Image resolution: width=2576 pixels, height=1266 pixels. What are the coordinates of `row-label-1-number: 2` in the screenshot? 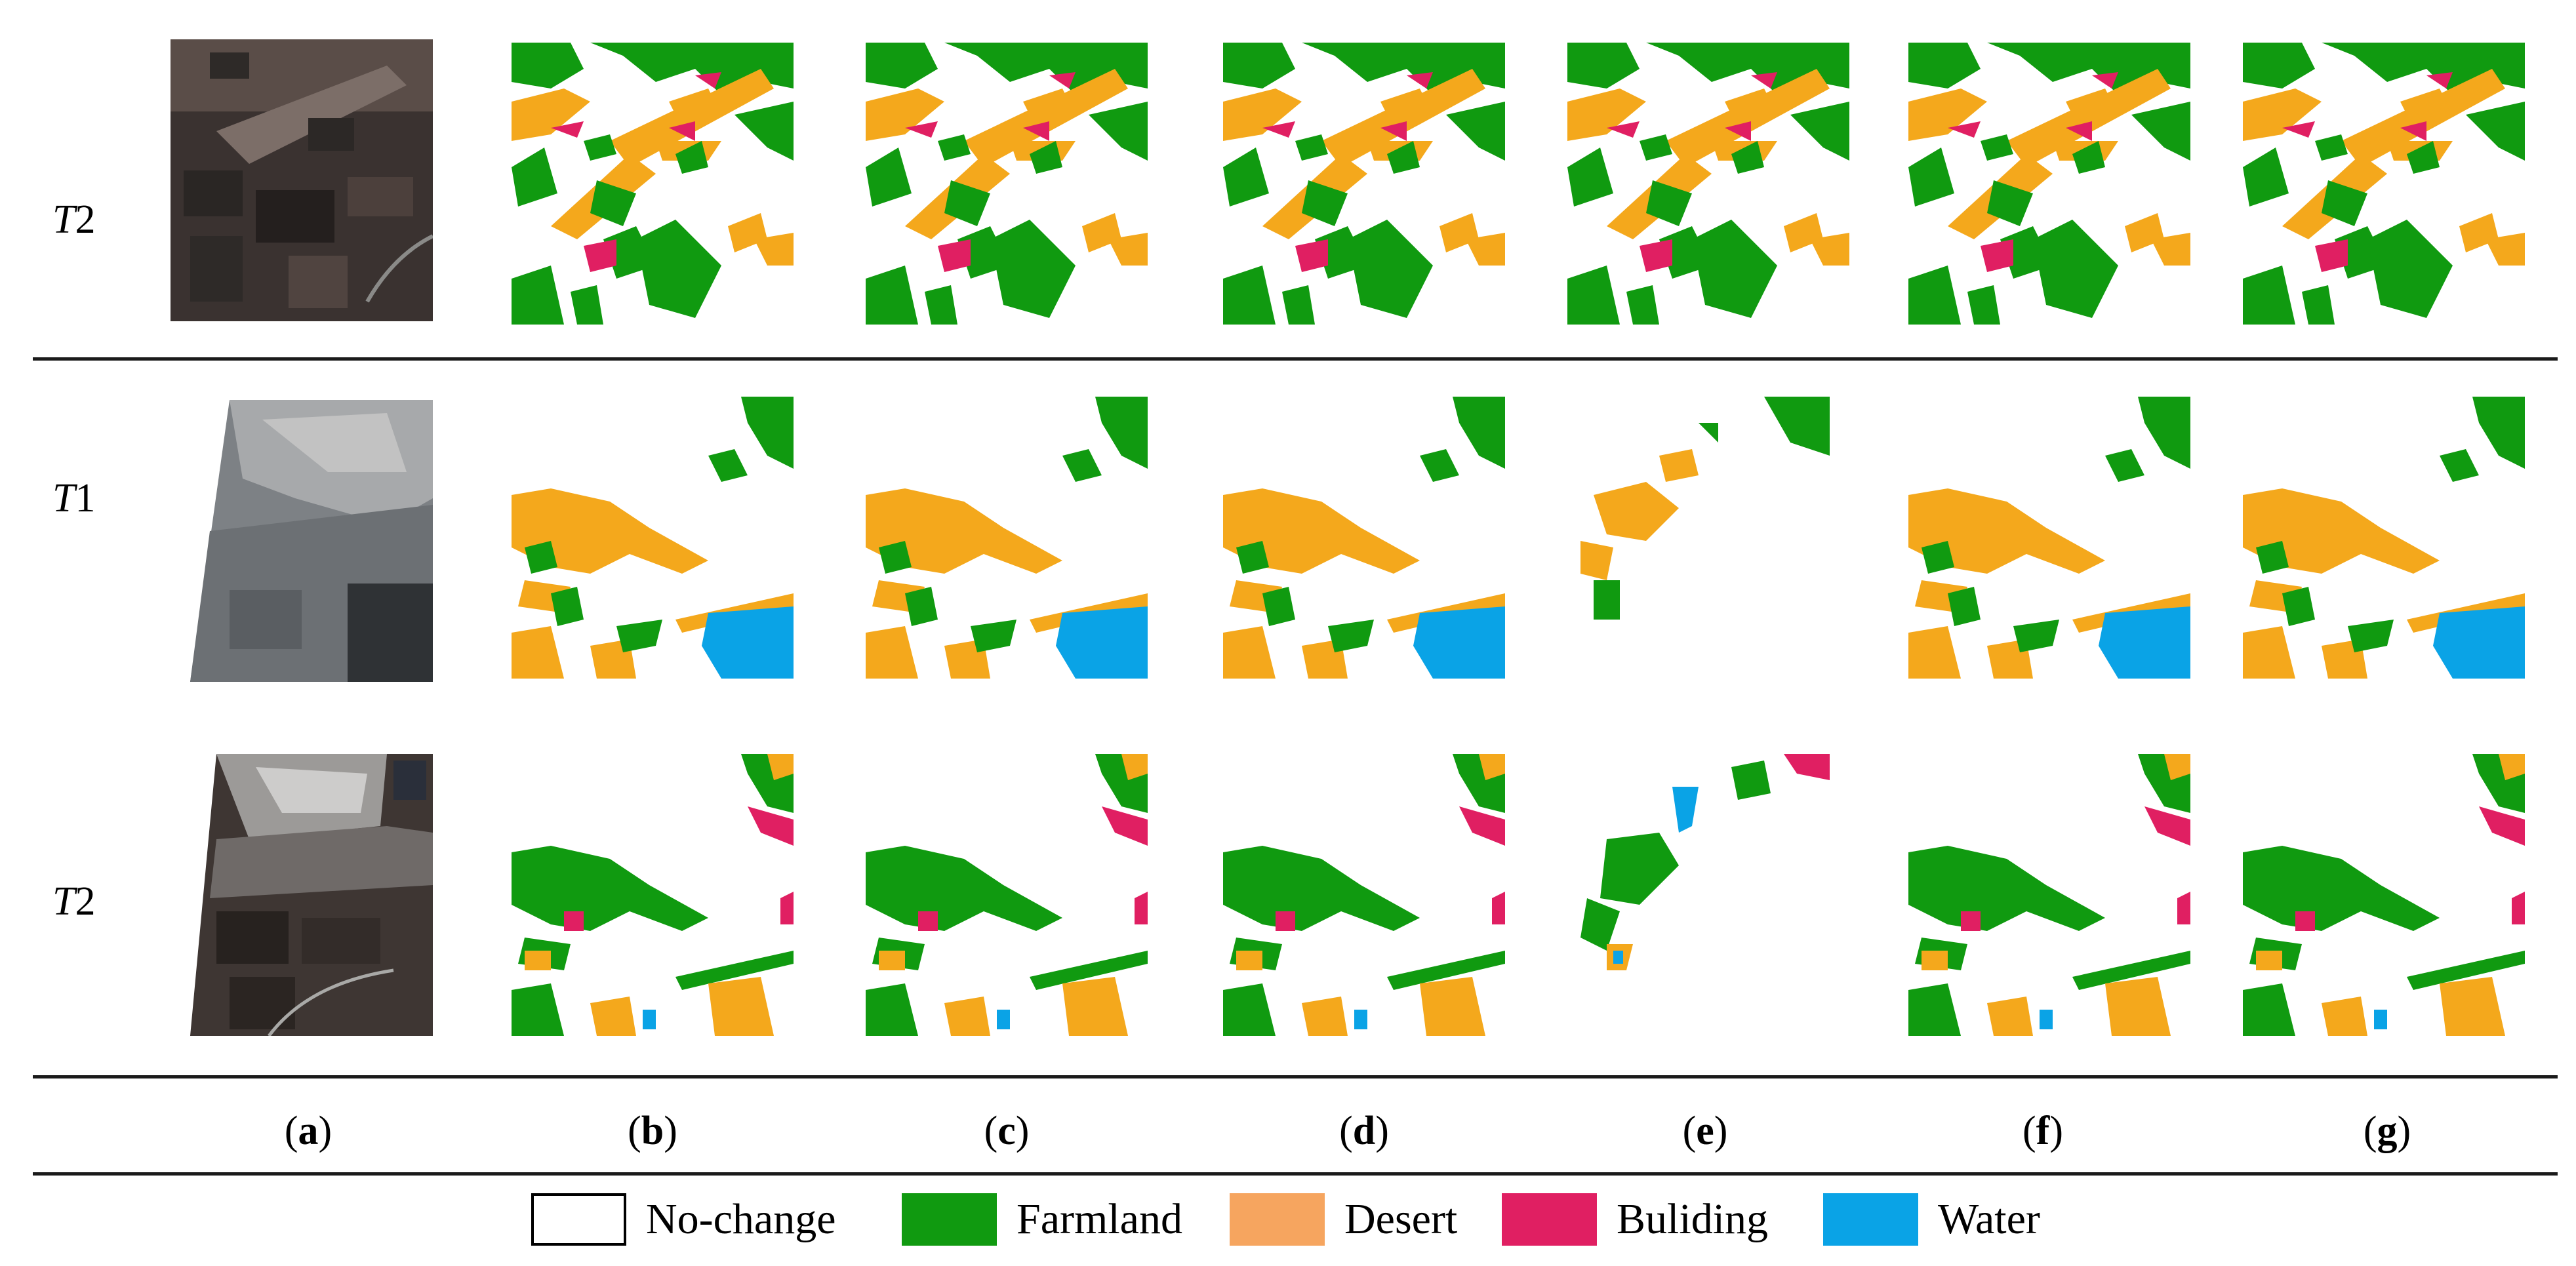 It's located at (85, 219).